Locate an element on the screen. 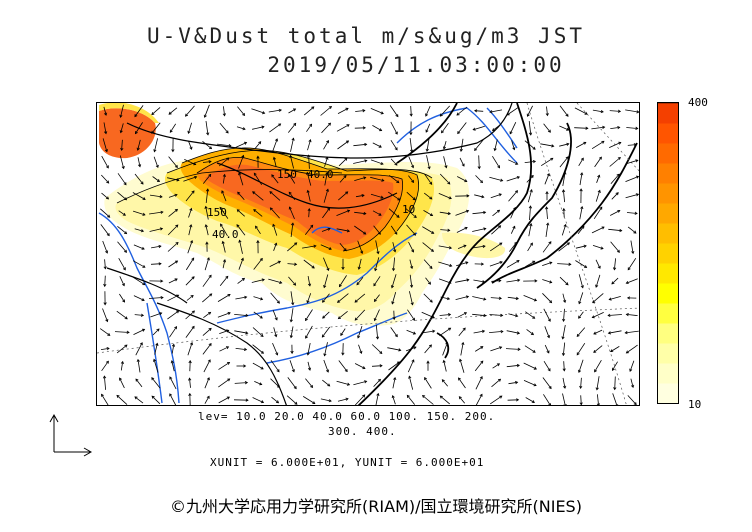 The width and height of the screenshot is (752, 532). chart-title-line1: U-V&Dust total m/s&ug/m3 JST is located at coordinates (365, 36).